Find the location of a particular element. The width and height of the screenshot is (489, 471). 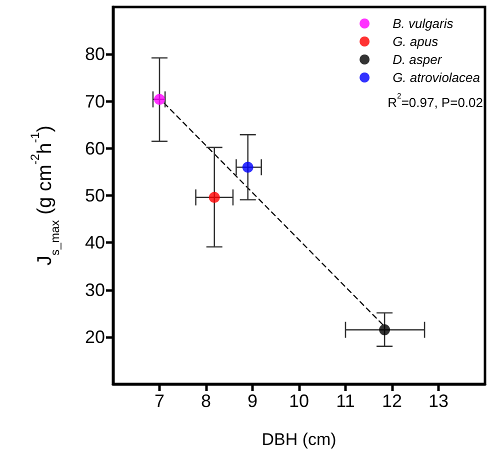

x-tick-label: 11 is located at coordinates (345, 401).